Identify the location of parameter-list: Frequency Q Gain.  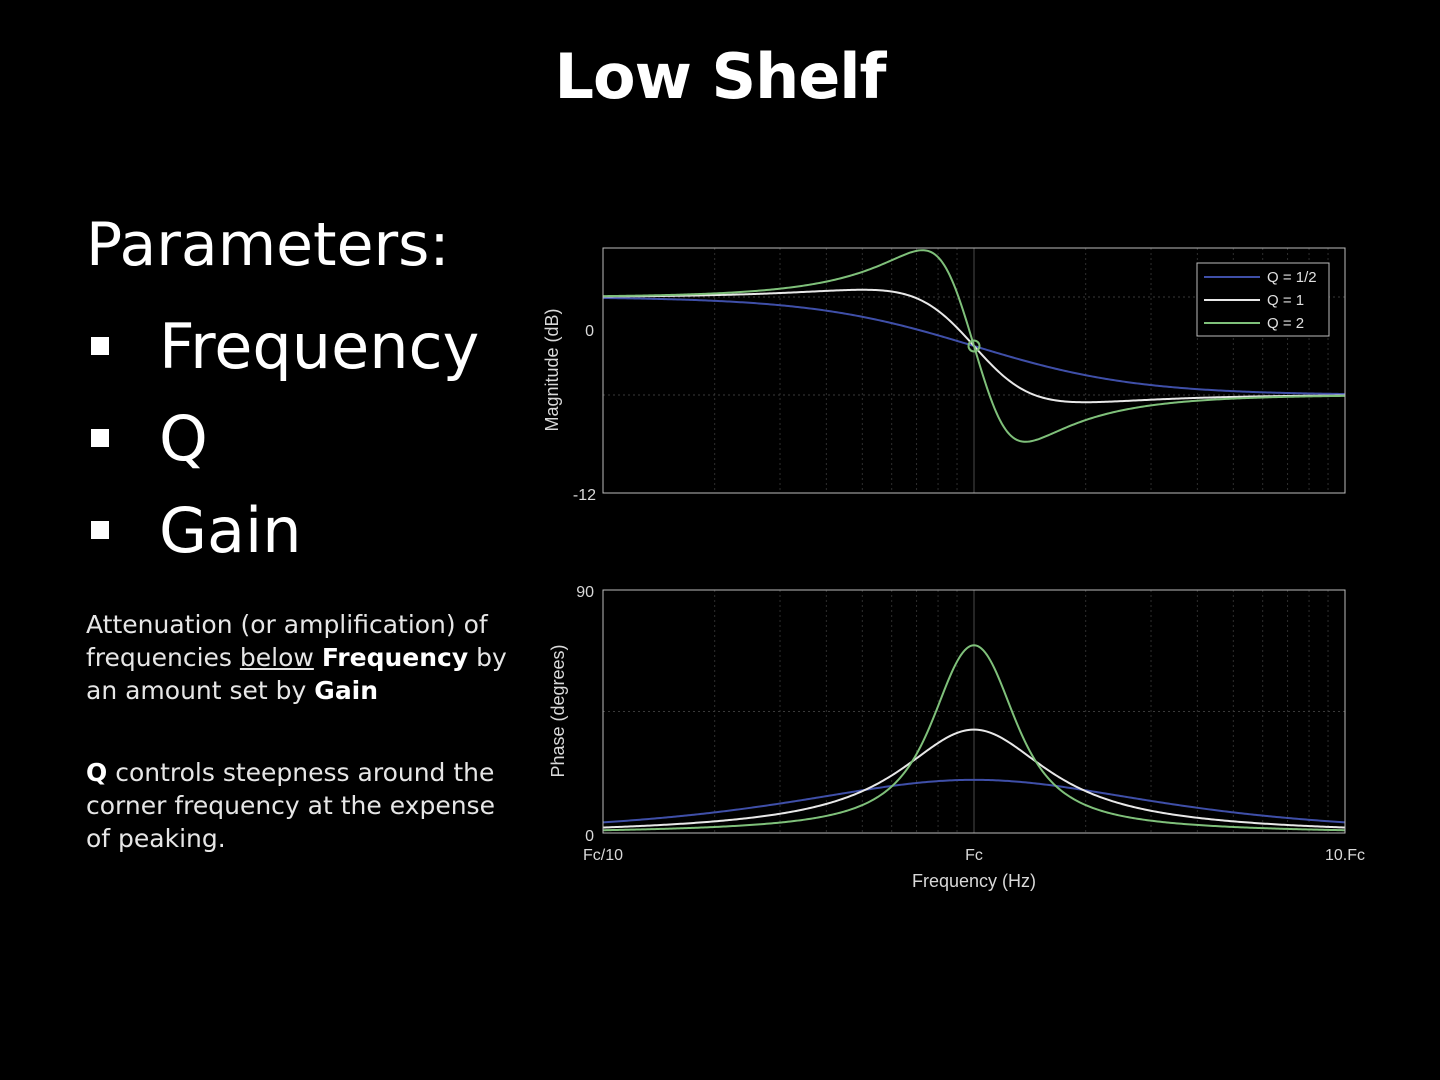
(282, 438).